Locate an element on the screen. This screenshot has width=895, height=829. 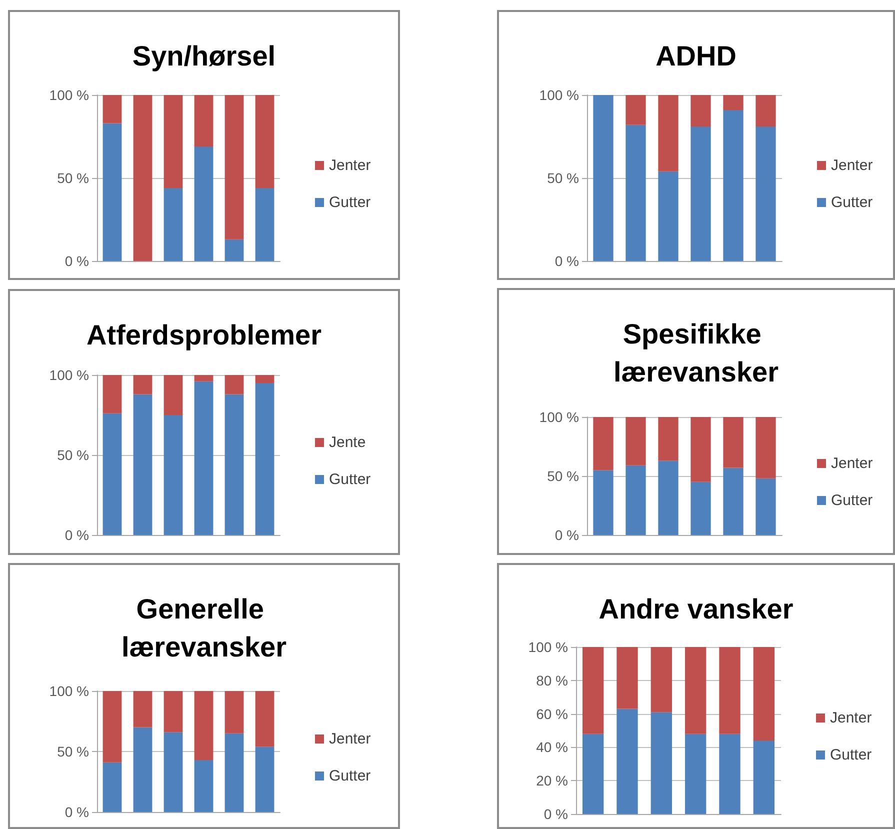
legend-label: Jente is located at coordinates (347, 442).